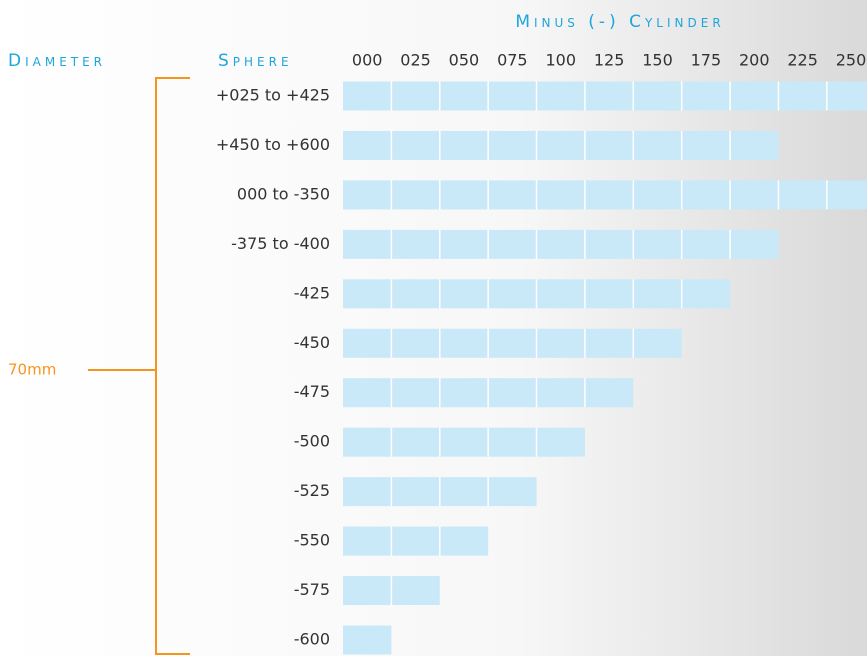 The width and height of the screenshot is (867, 656). What do you see at coordinates (312, 589) in the screenshot?
I see `y-tick-label: -575` at bounding box center [312, 589].